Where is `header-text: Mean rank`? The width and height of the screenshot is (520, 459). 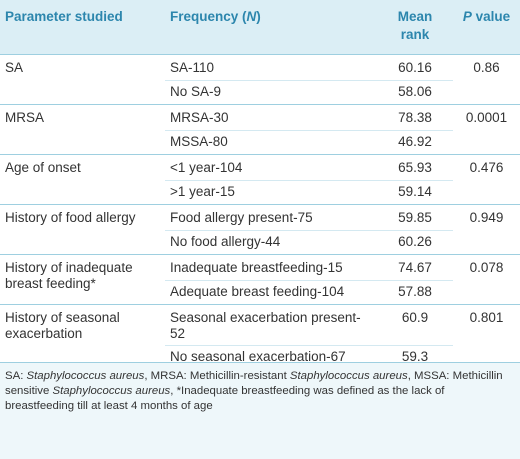
header-text: Mean rank is located at coordinates (415, 25).